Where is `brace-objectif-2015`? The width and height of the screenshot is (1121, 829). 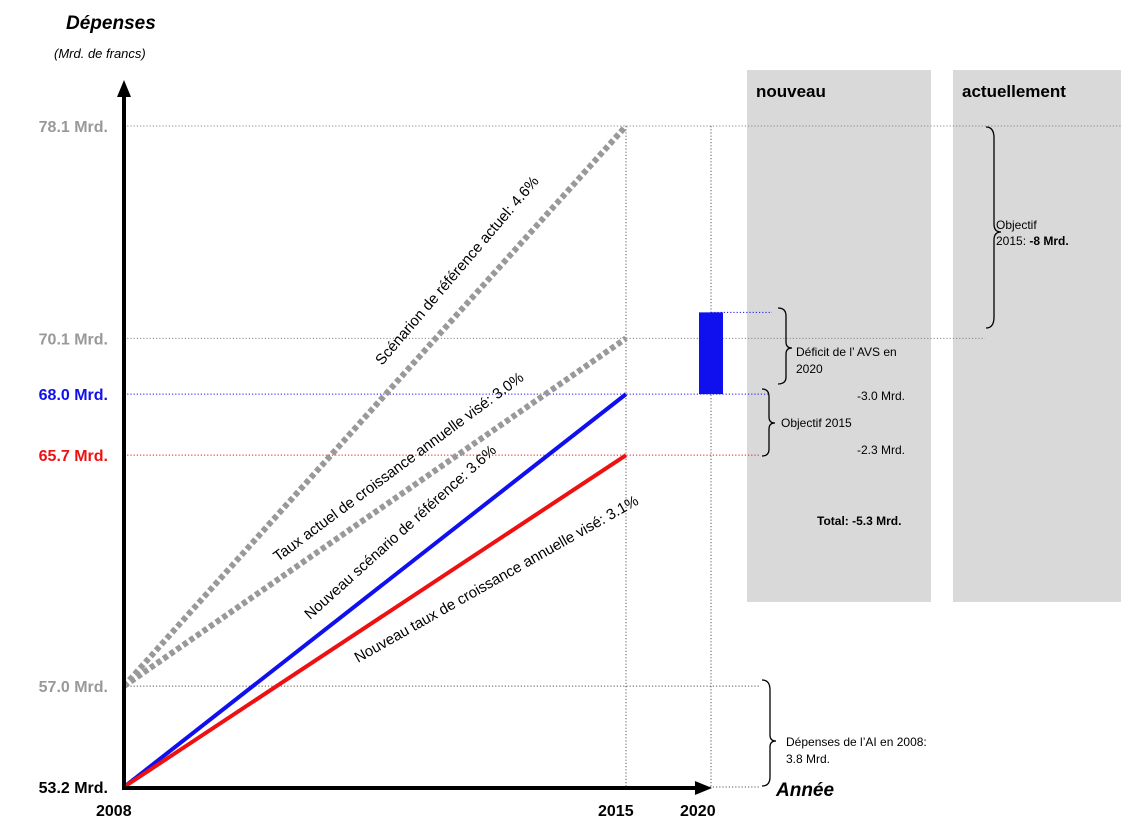
brace-objectif-2015 is located at coordinates (768, 422).